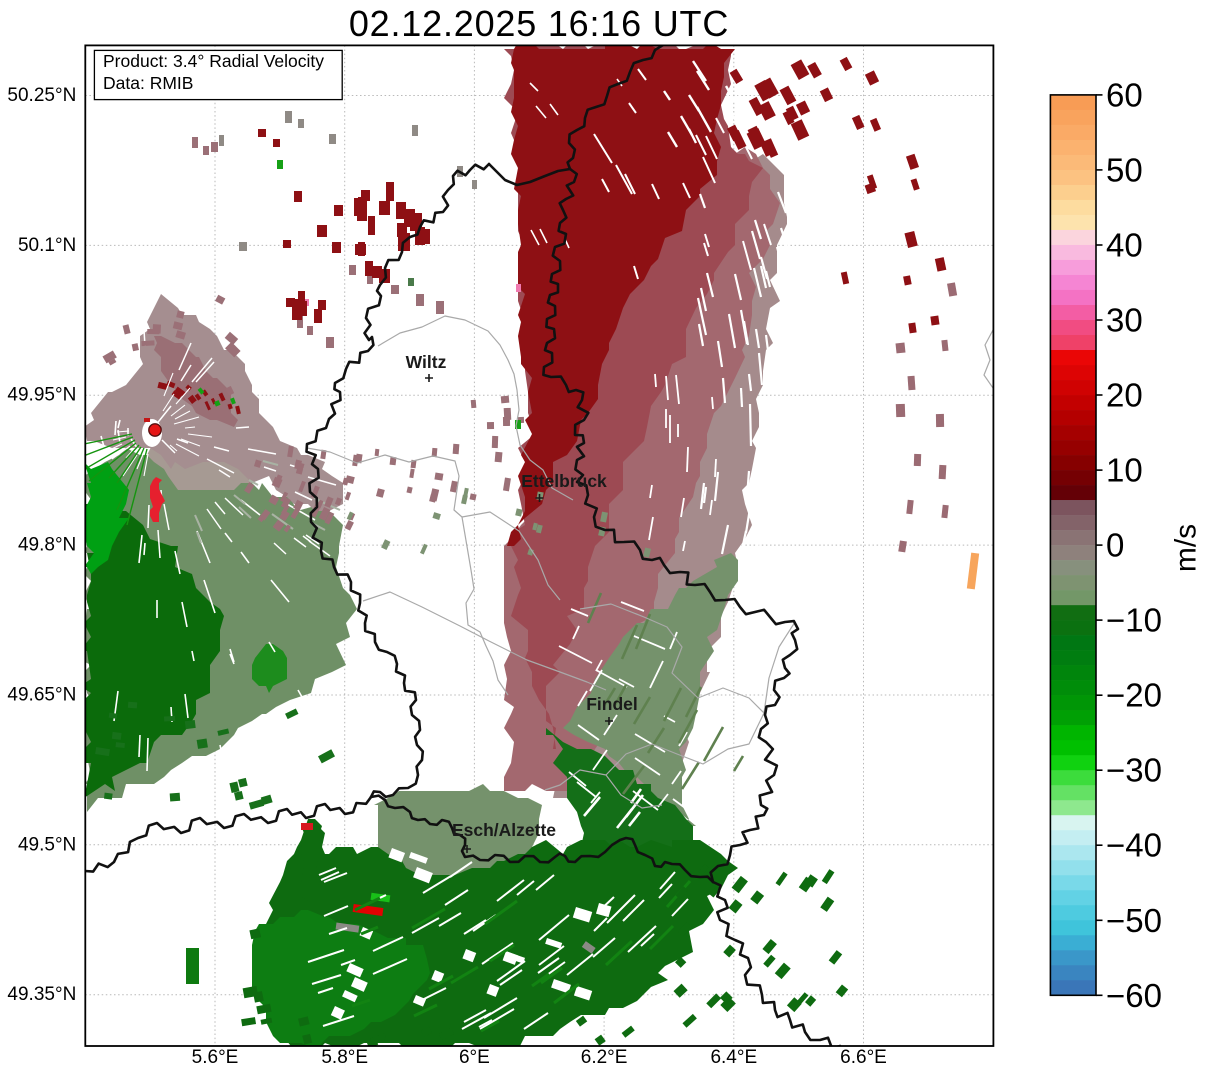 The height and width of the screenshot is (1081, 1207). What do you see at coordinates (612, 704) in the screenshot?
I see `svg-text: Findel` at bounding box center [612, 704].